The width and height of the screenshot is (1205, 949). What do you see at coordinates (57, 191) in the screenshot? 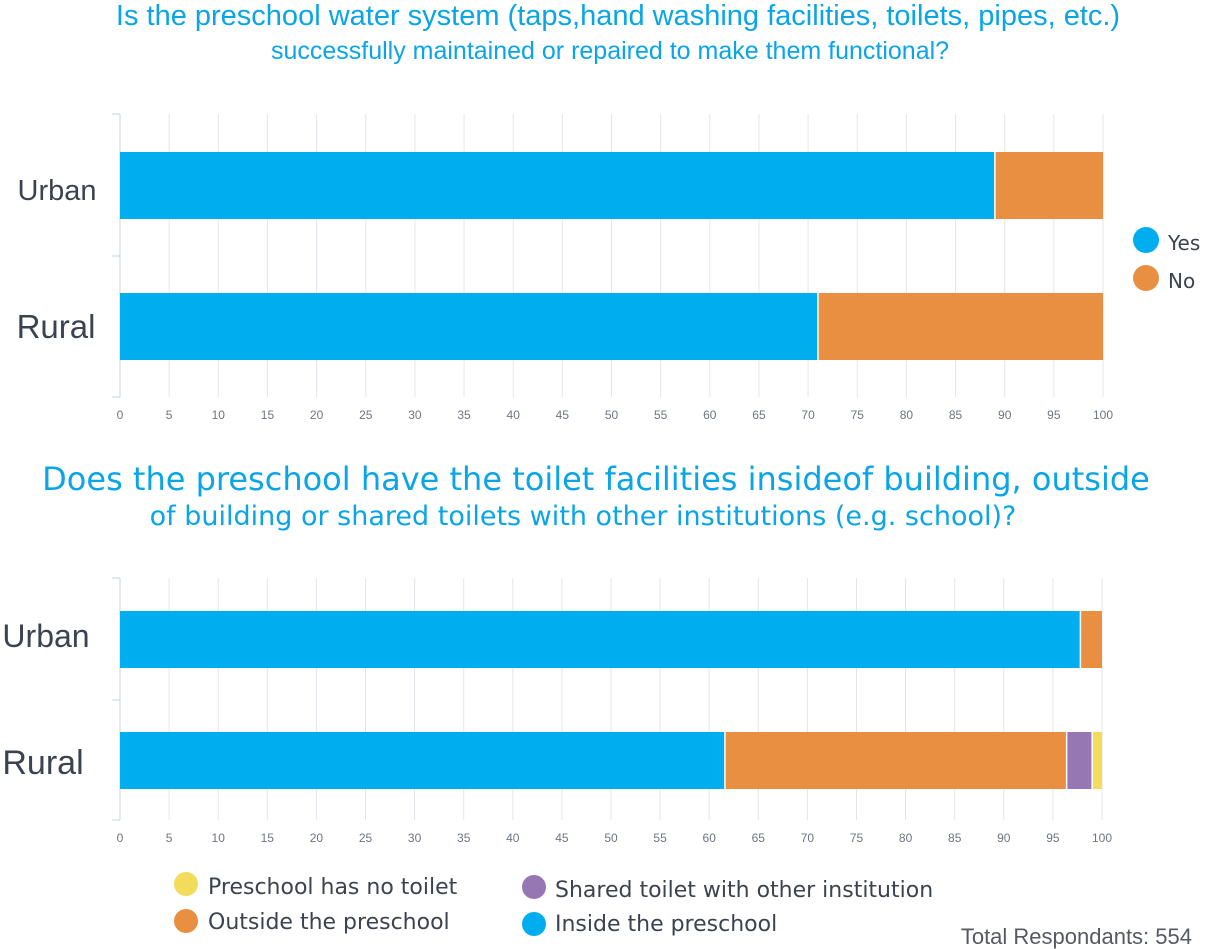
I see `chart1-category-urban: Urban` at bounding box center [57, 191].